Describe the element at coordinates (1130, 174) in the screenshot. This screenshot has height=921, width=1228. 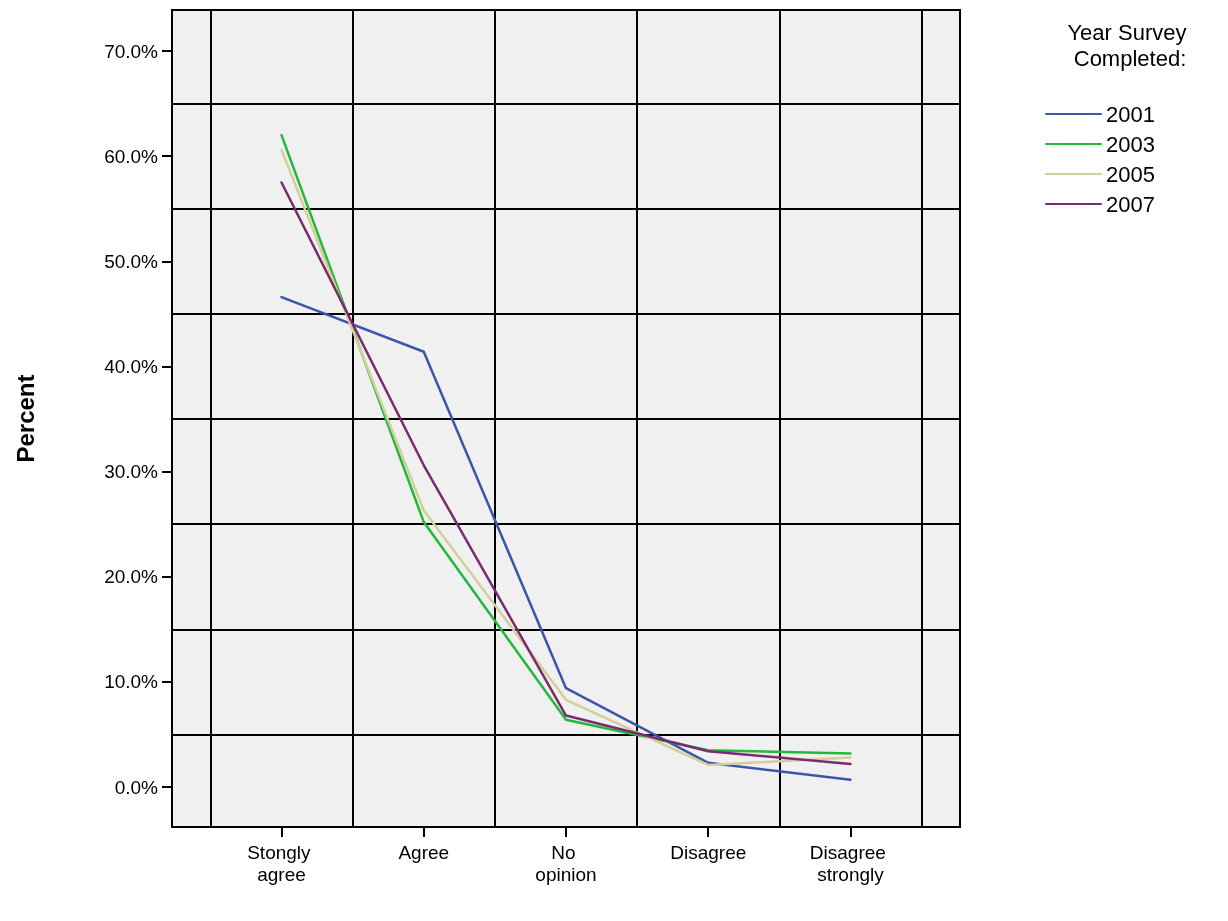
I see `legend-label: 2005` at that location.